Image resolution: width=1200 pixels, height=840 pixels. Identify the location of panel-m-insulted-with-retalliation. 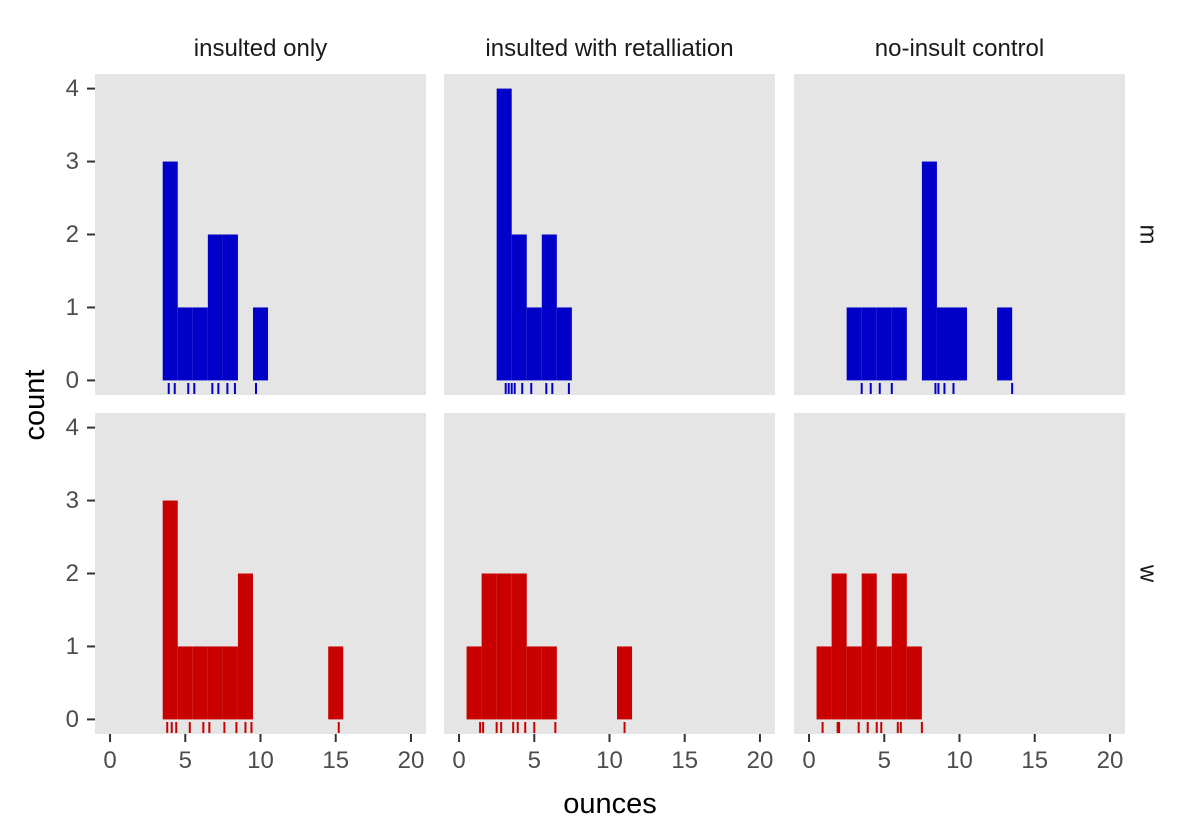
(609, 234).